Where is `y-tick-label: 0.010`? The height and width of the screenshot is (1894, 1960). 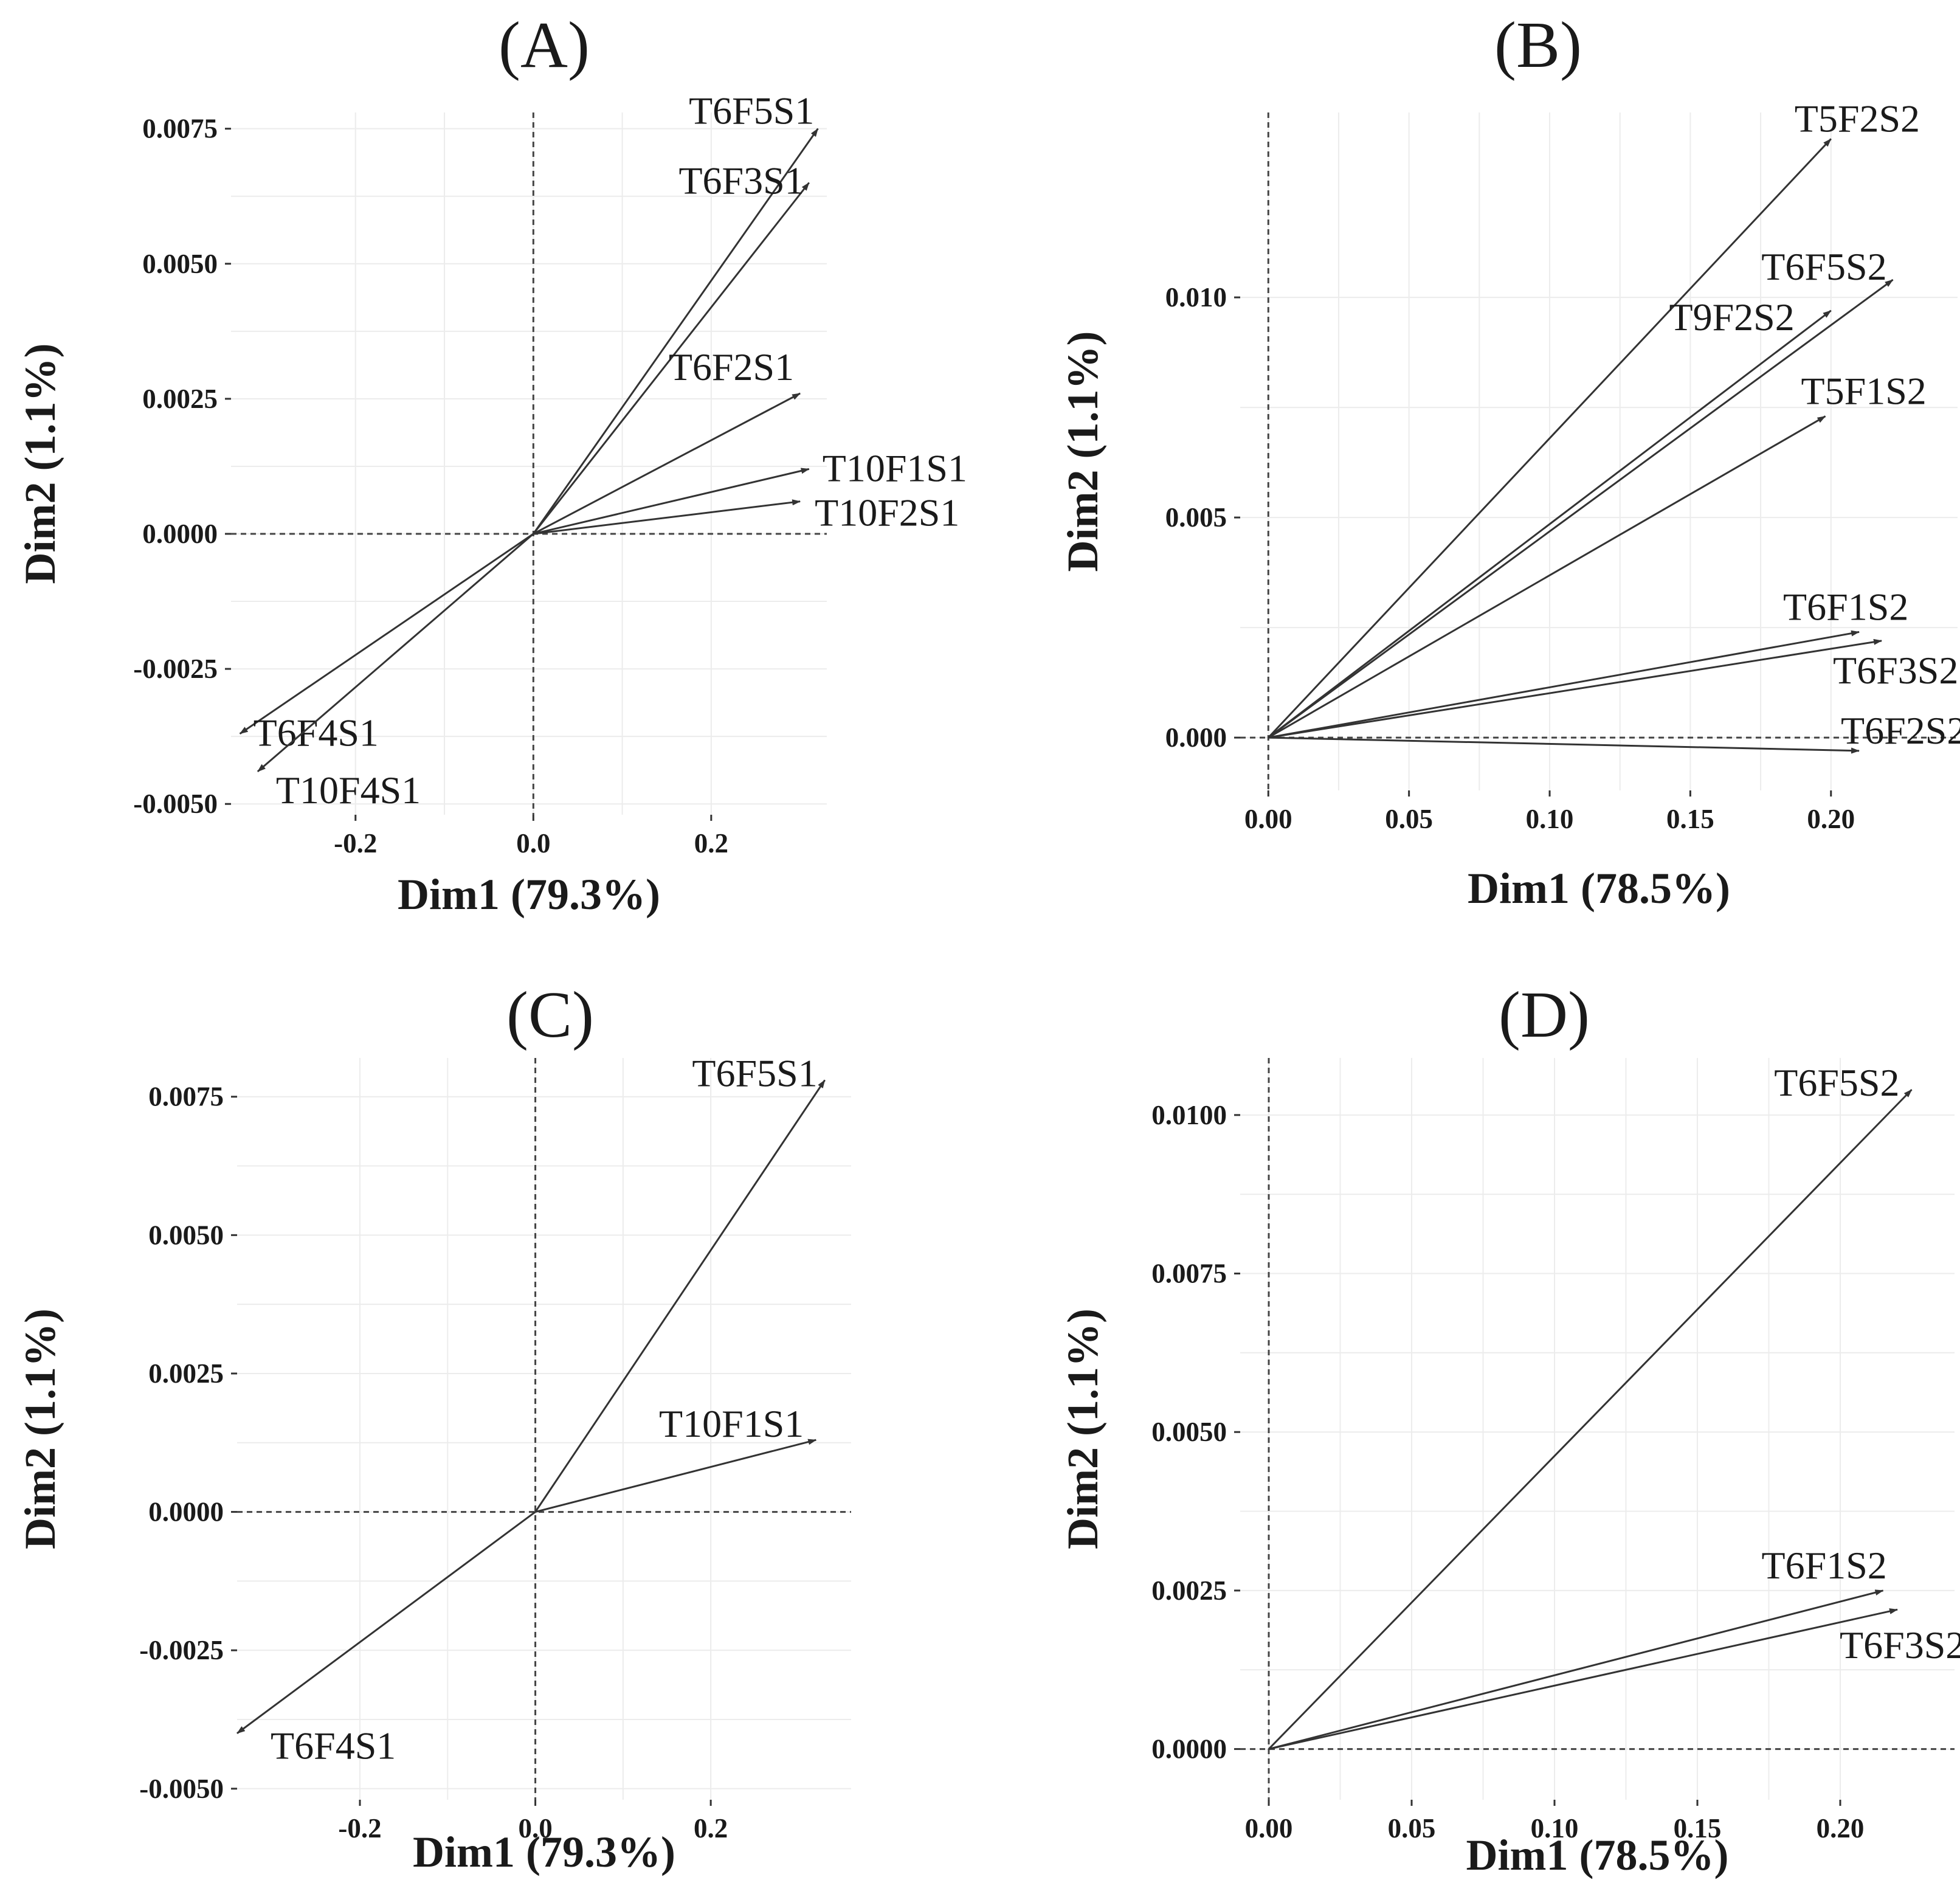
y-tick-label: 0.010 is located at coordinates (1196, 298).